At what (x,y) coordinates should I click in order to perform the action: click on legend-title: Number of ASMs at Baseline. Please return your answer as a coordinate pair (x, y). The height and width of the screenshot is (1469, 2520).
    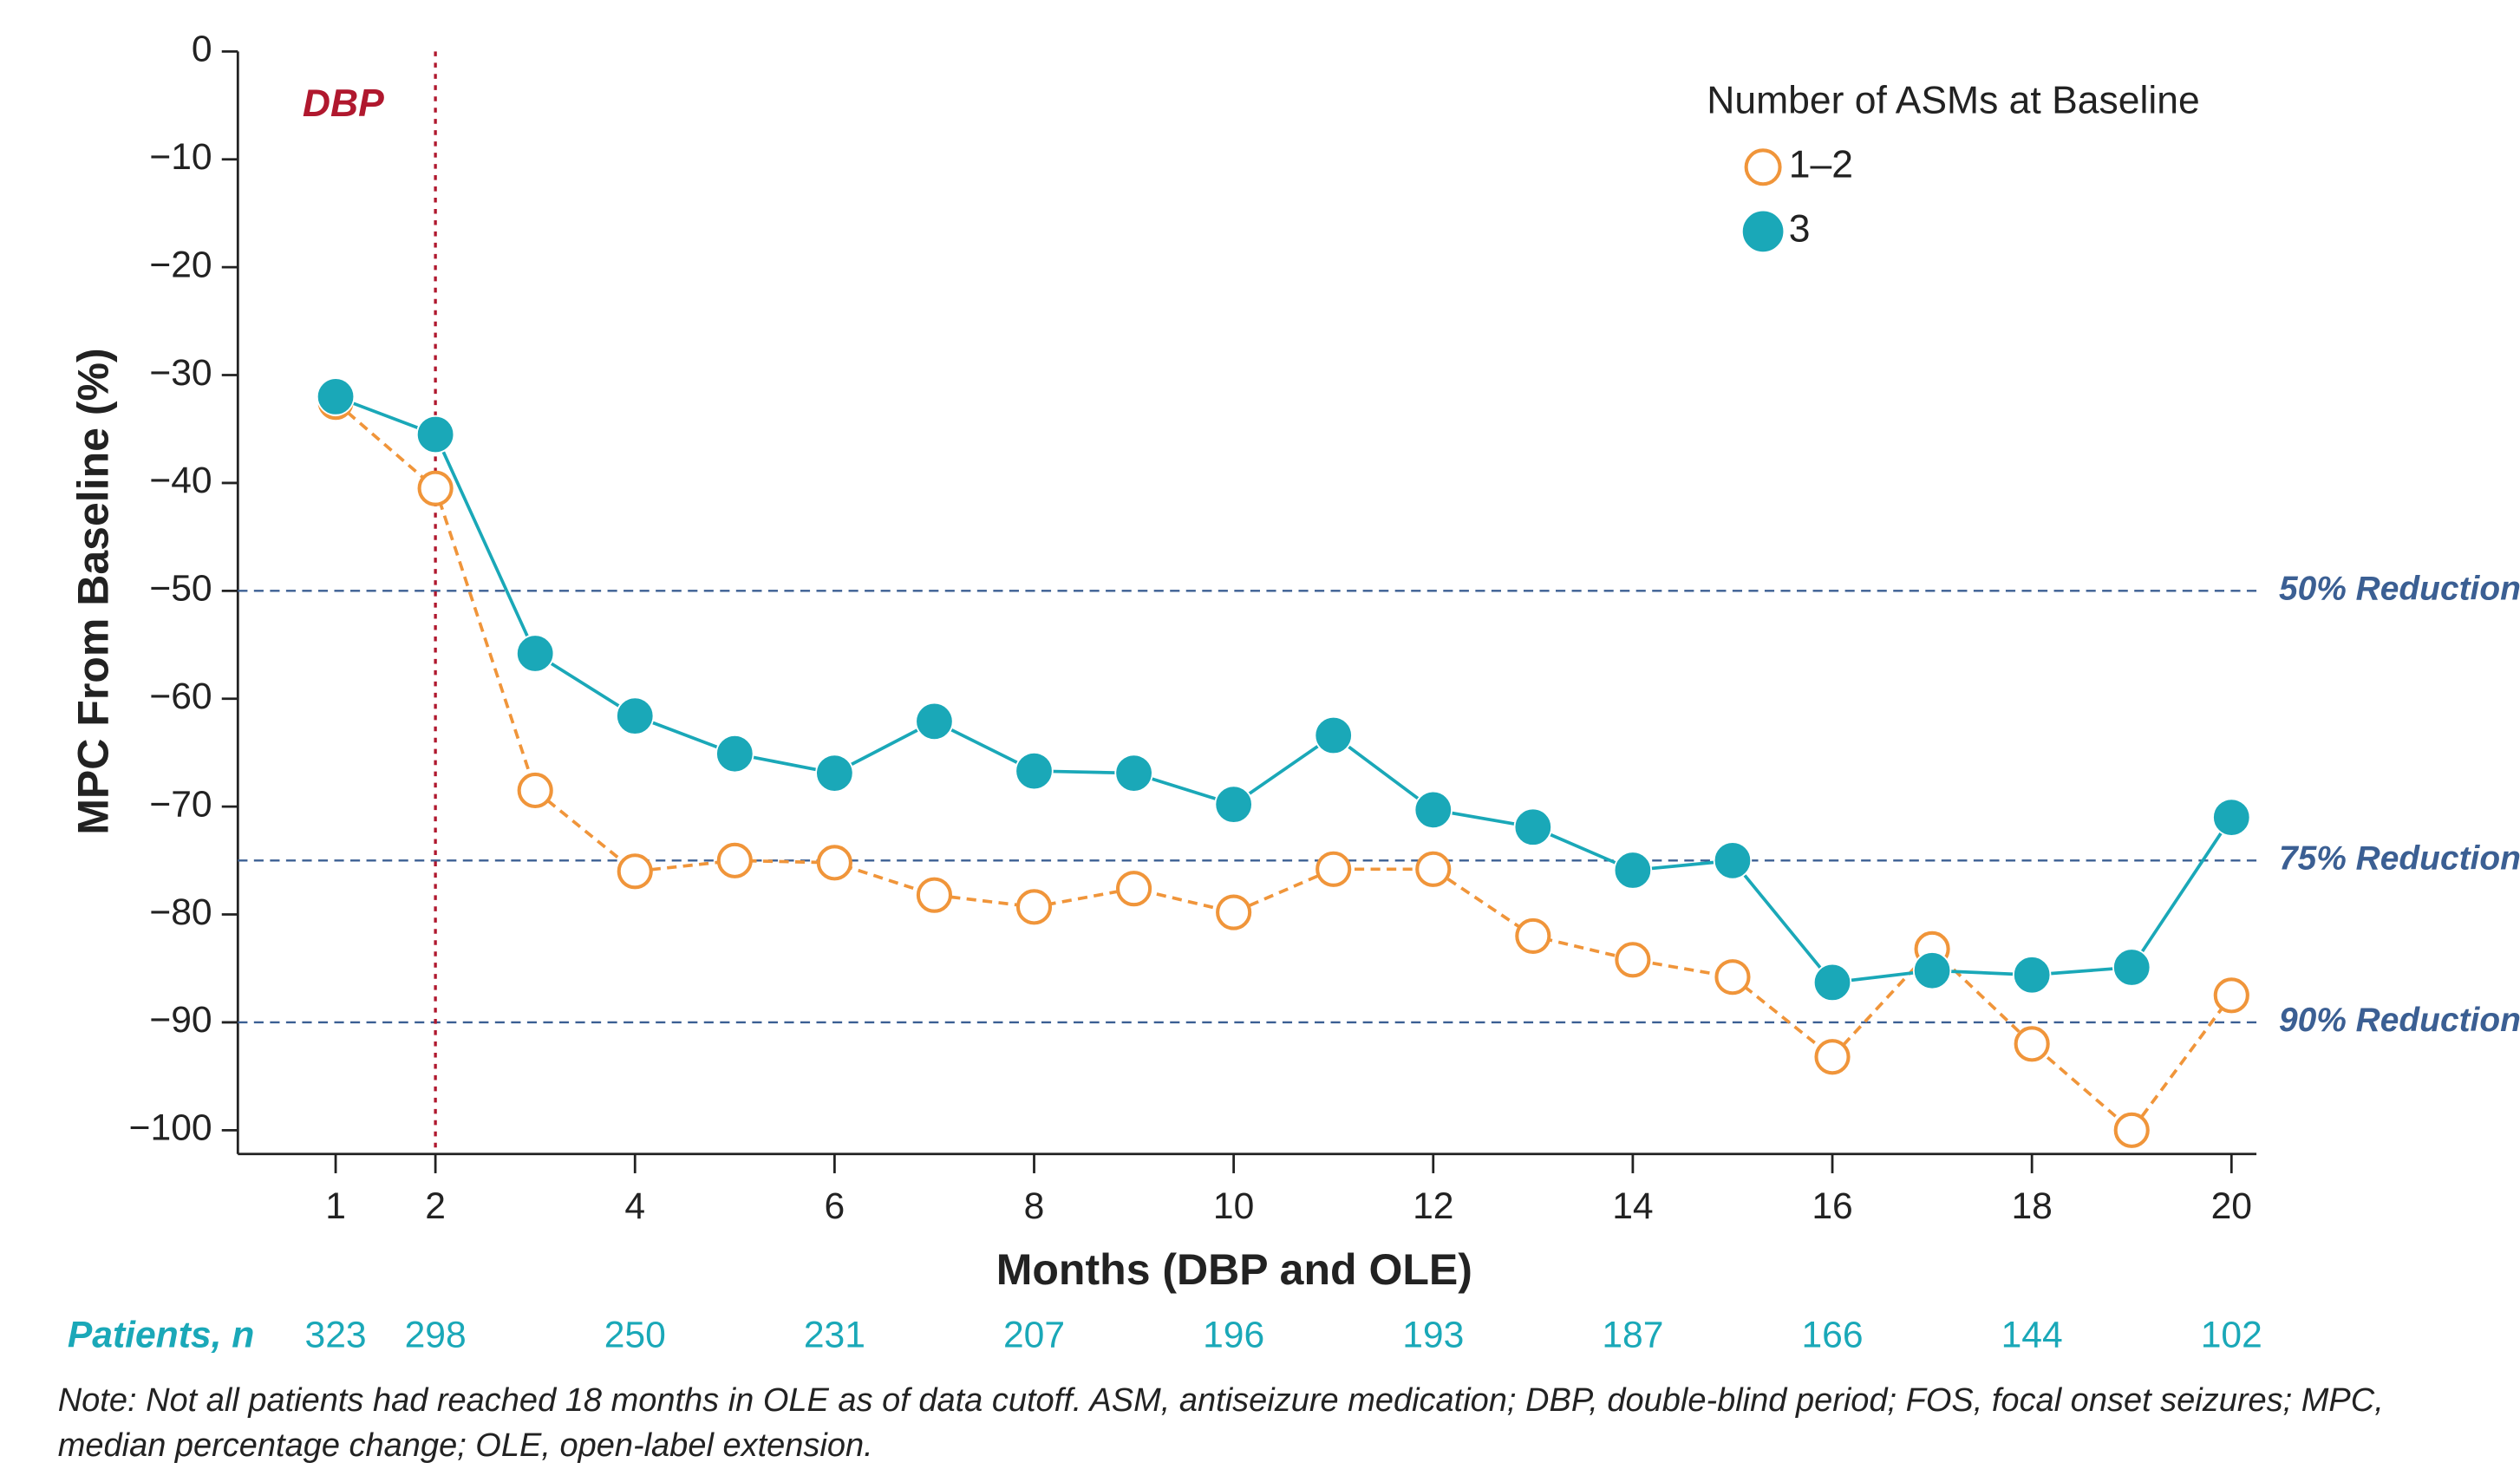
    Looking at the image, I should click on (1953, 100).